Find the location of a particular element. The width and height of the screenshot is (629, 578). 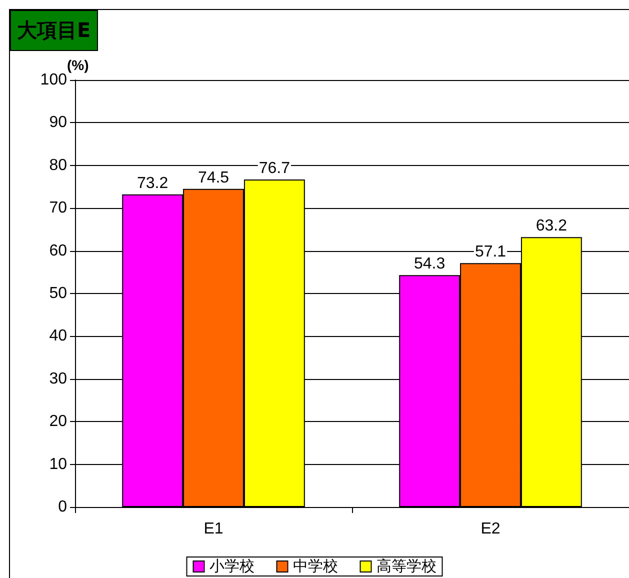

legend-label: 中学校 is located at coordinates (315, 566).